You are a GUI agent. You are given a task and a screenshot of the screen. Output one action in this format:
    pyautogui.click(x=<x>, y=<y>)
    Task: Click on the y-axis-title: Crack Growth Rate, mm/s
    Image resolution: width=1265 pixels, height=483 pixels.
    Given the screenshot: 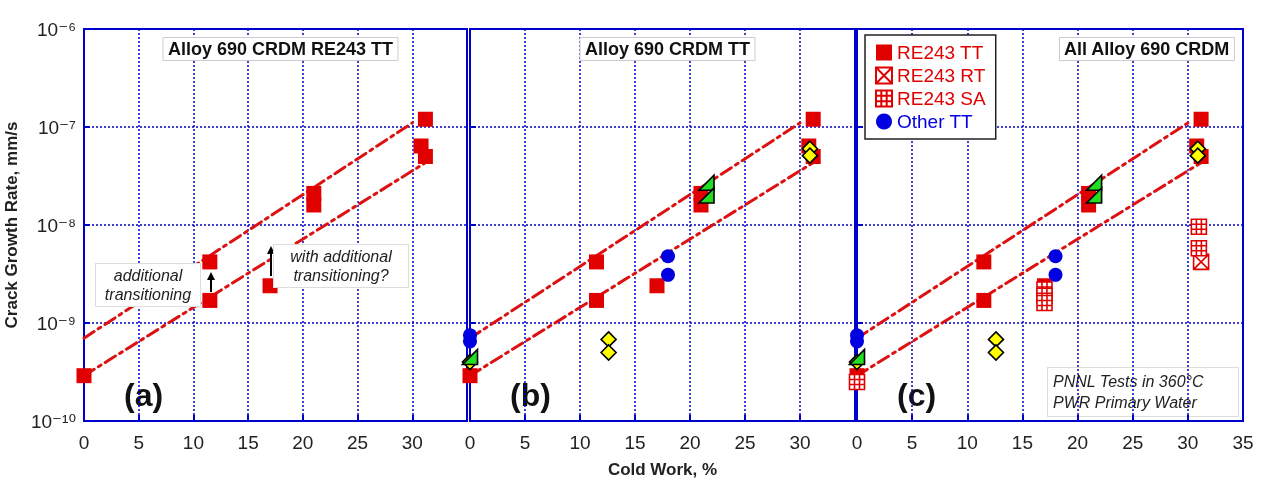 What is the action you would take?
    pyautogui.click(x=11, y=225)
    